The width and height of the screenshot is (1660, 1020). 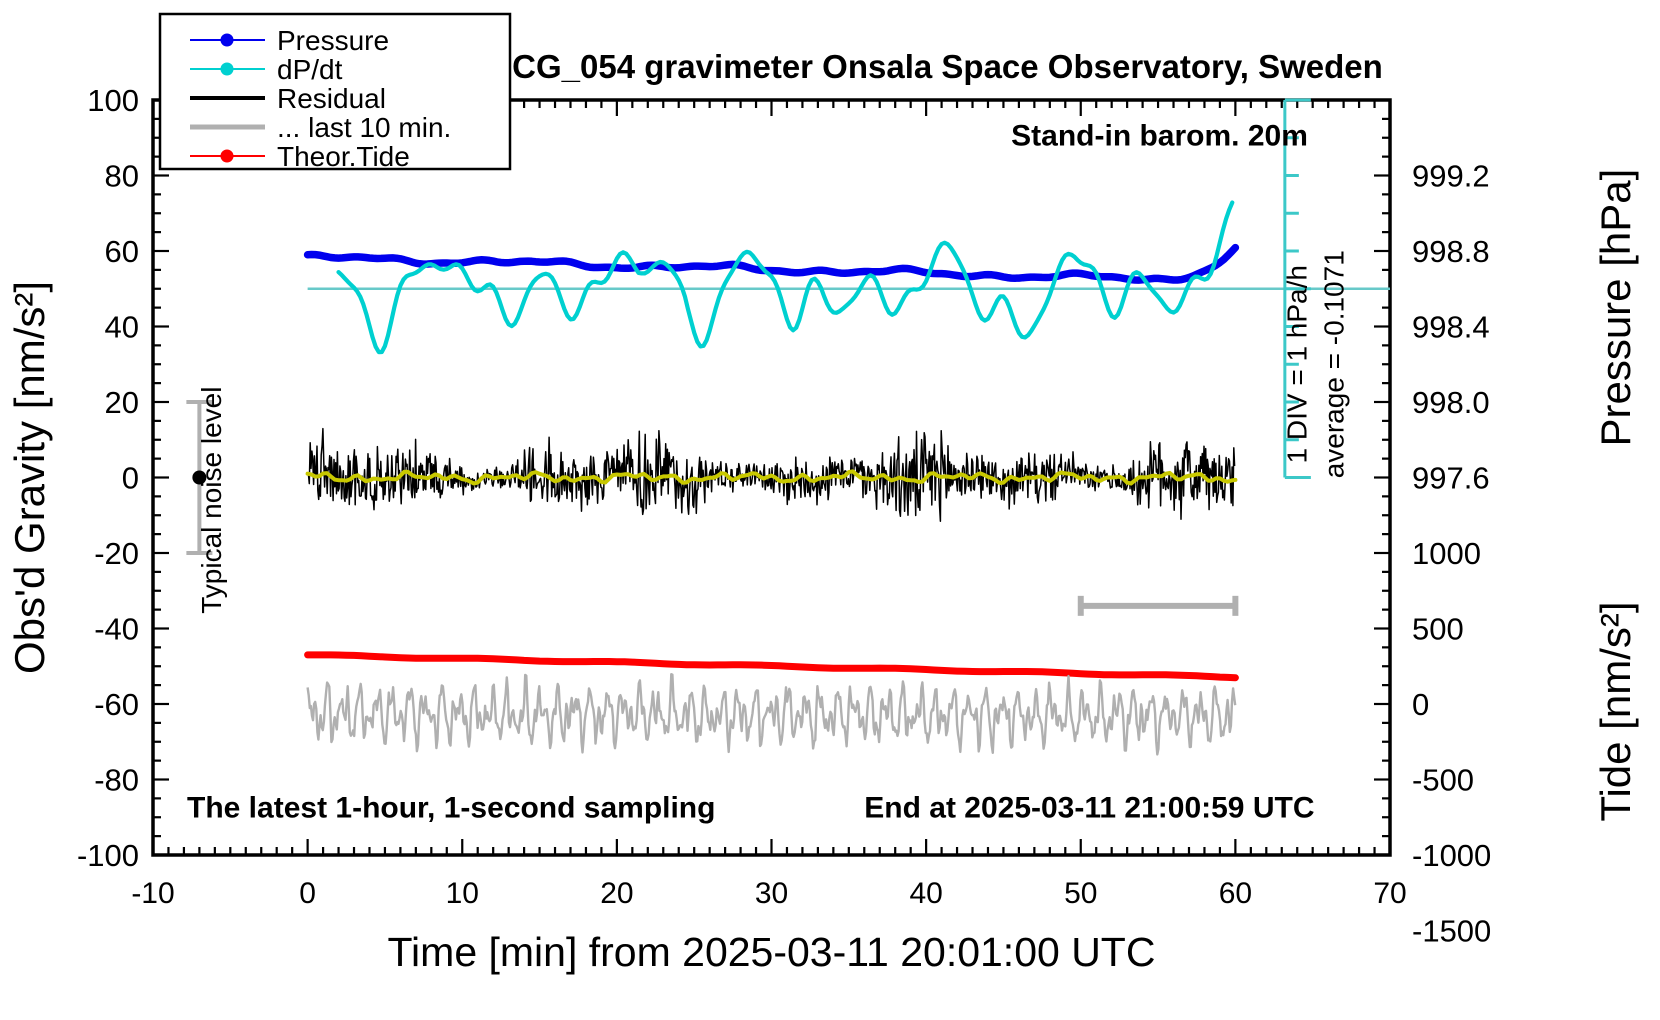 I want to click on x-tick-label: 10, so click(x=462, y=893).